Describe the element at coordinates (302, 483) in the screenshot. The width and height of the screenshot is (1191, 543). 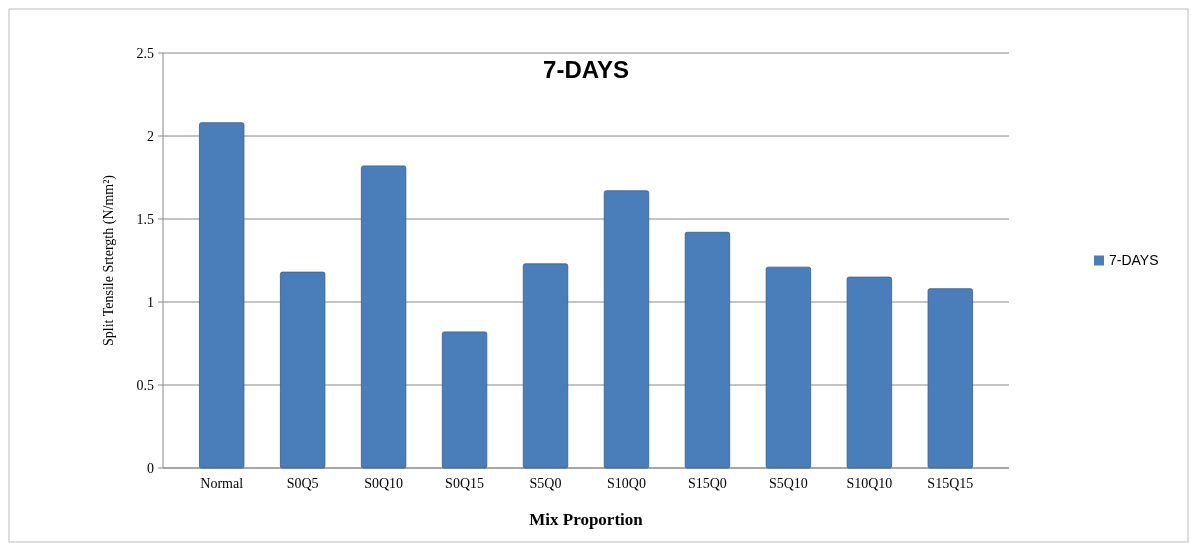
I see `x-tick-label: S0Q5` at that location.